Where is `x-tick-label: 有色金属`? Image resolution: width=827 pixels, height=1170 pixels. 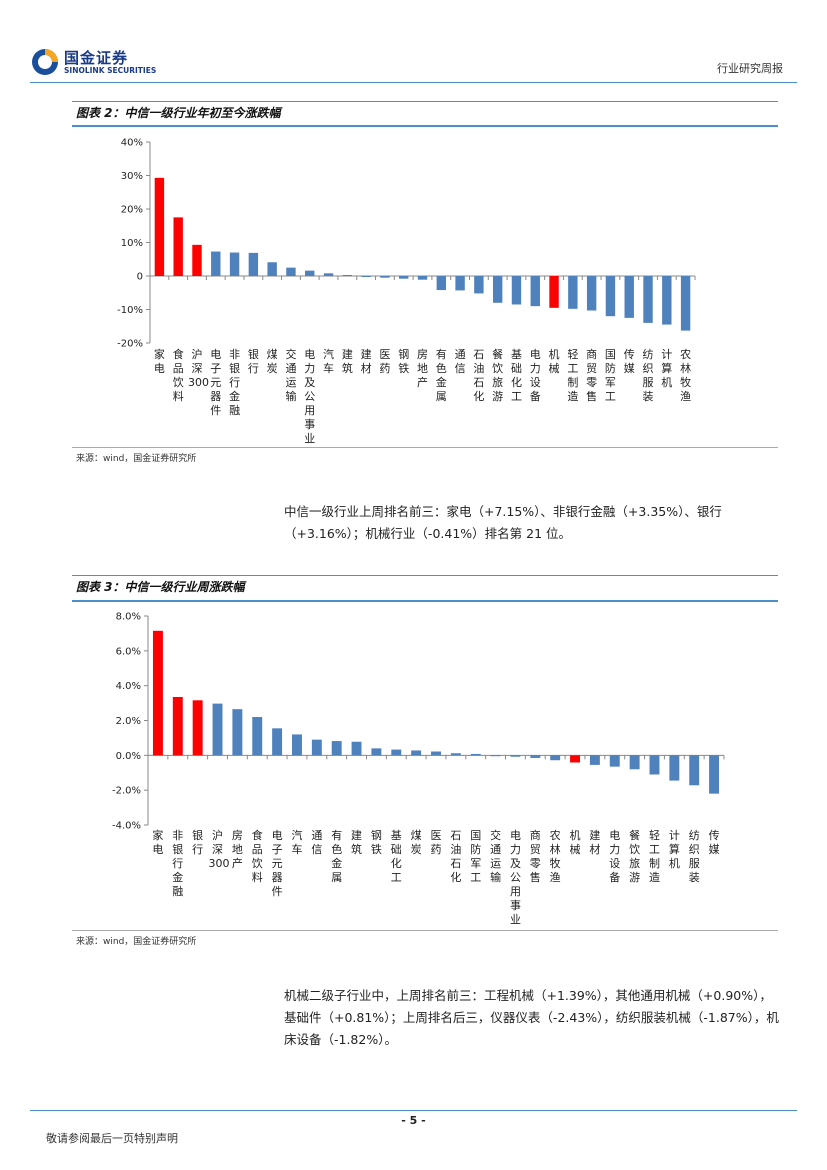 x-tick-label: 有色金属 is located at coordinates (441, 375).